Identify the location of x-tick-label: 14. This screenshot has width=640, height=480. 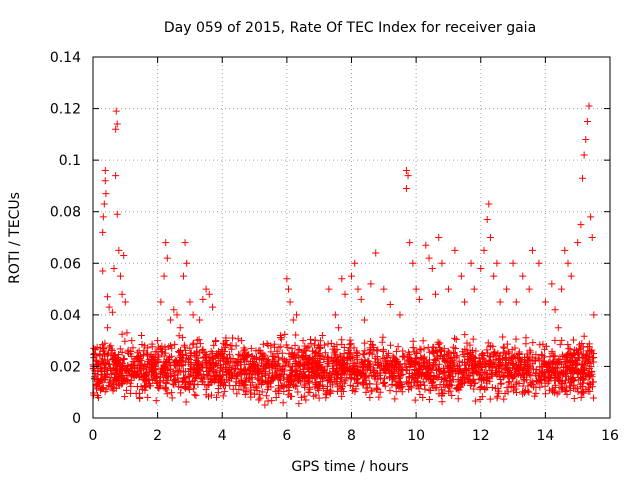
(545, 436).